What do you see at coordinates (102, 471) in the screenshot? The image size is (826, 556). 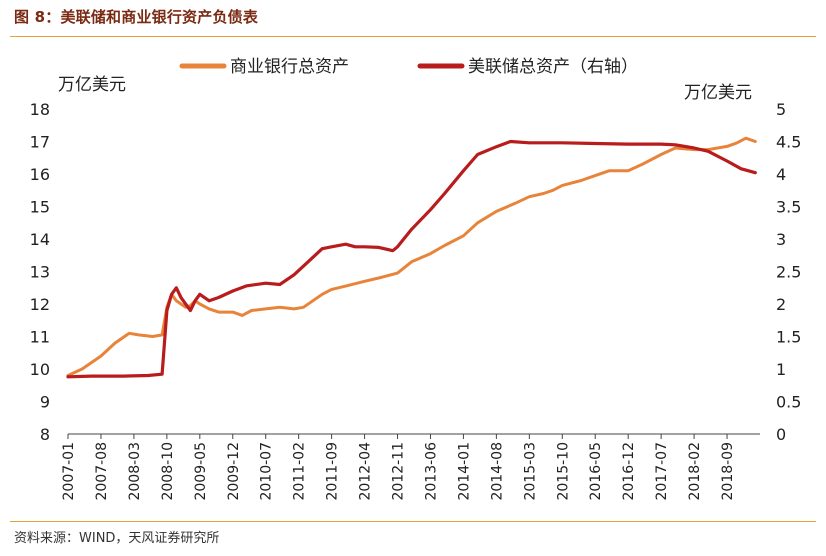 I see `x-tick-label: 2007-08` at bounding box center [102, 471].